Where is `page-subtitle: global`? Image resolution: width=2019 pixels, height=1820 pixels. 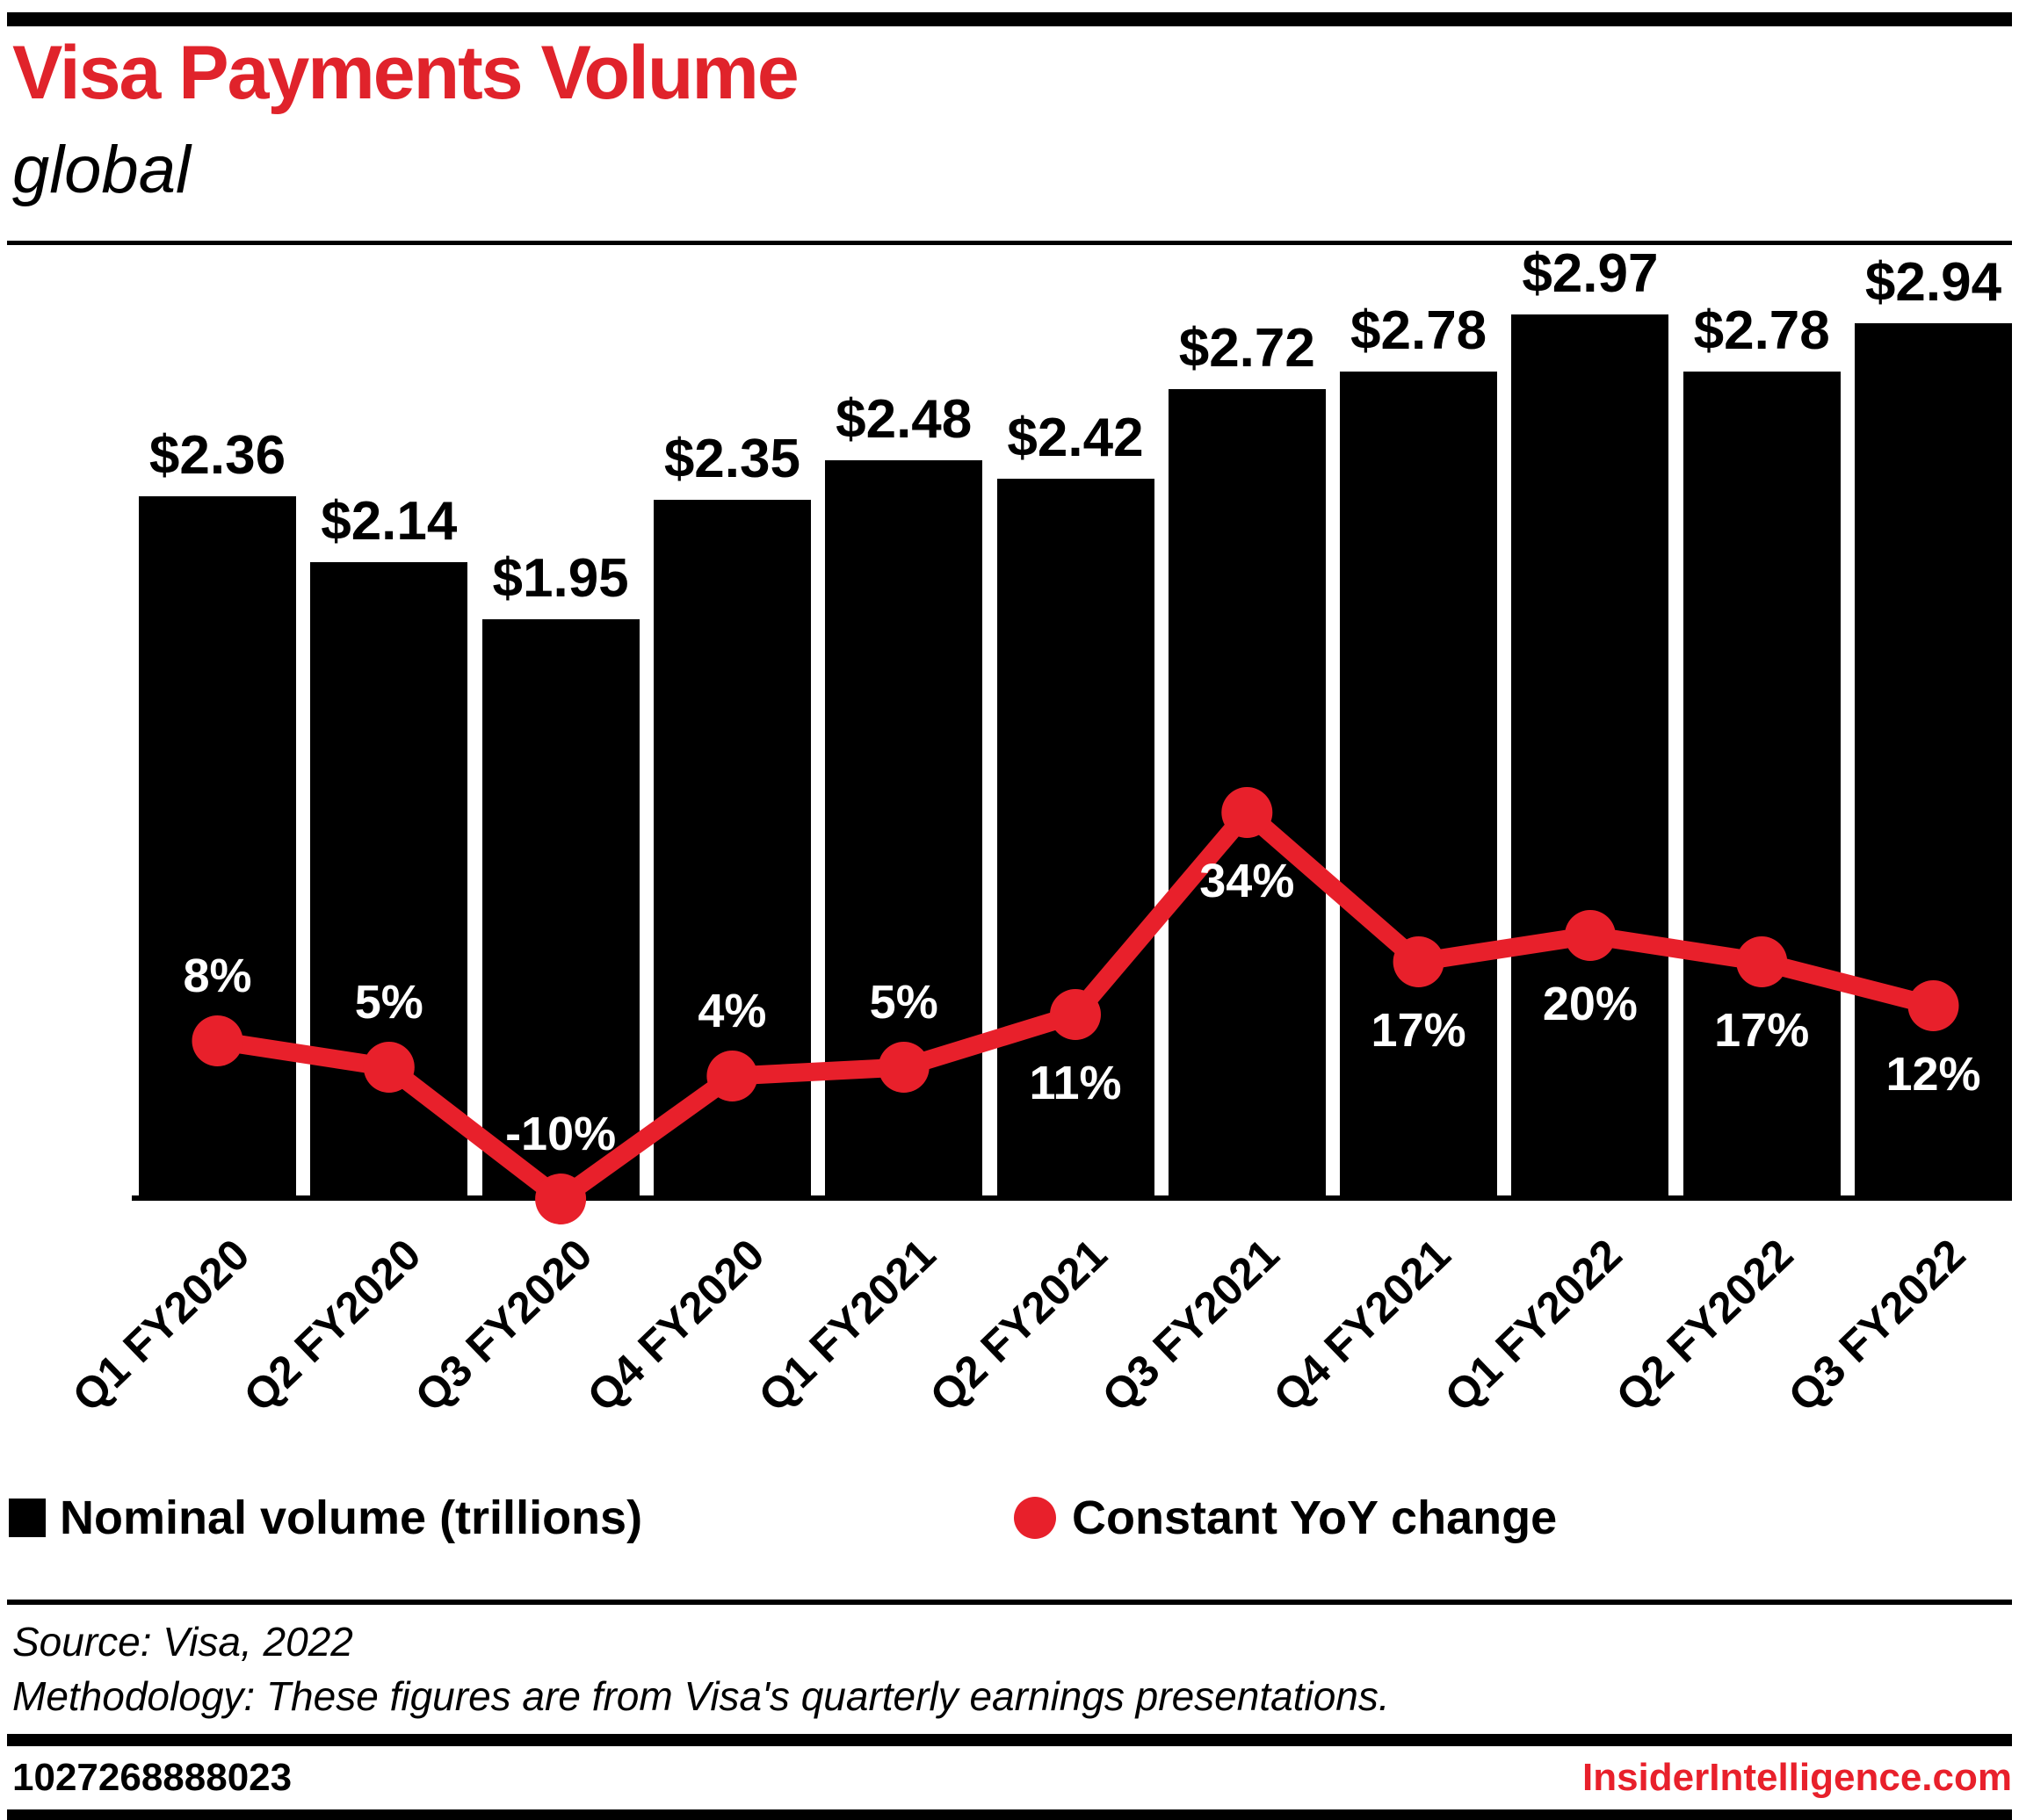
page-subtitle: global is located at coordinates (101, 170).